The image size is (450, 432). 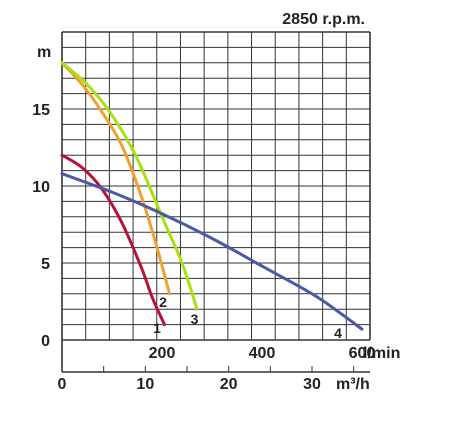 What do you see at coordinates (195, 319) in the screenshot?
I see `curve-label-3: 3` at bounding box center [195, 319].